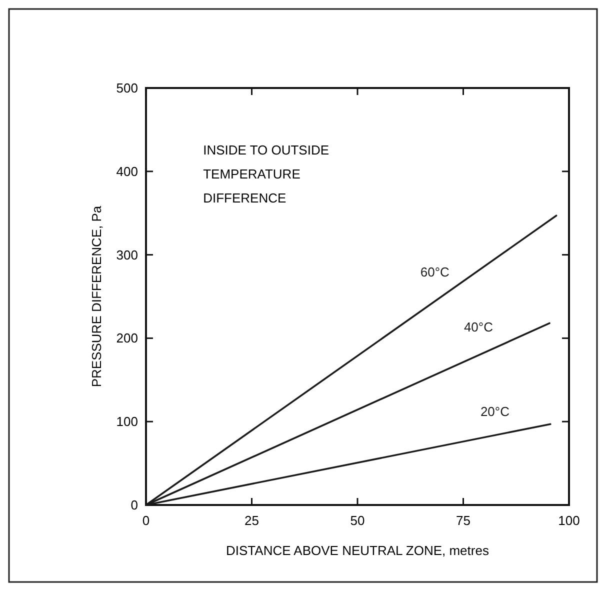  What do you see at coordinates (127, 254) in the screenshot?
I see `y-tick-label: 300` at bounding box center [127, 254].